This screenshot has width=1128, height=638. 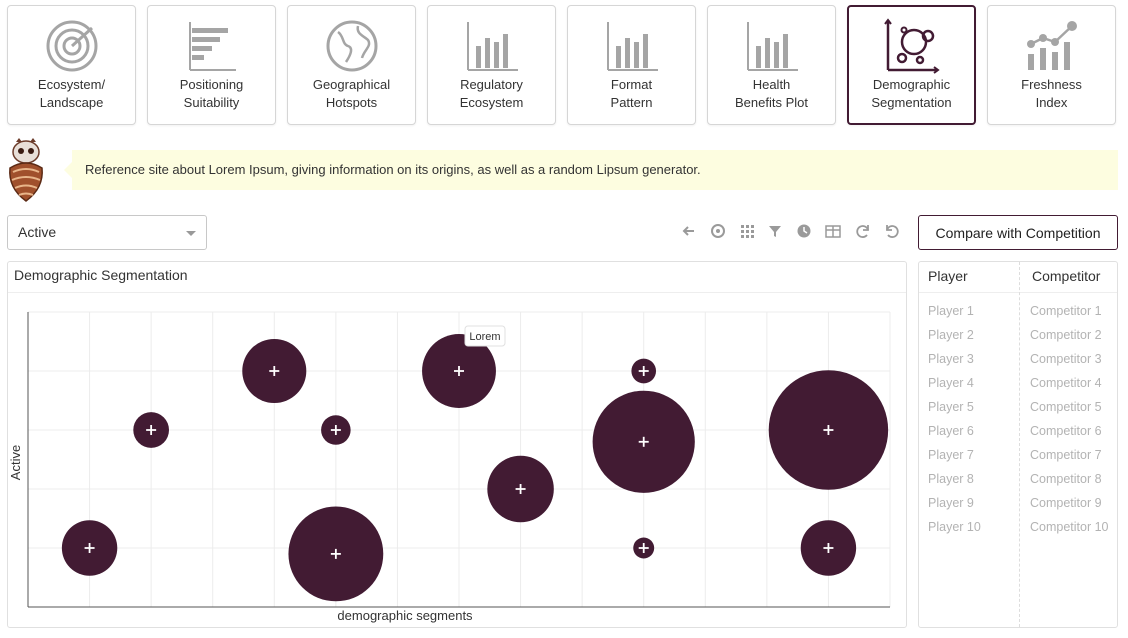 I want to click on tab-freshness-index: Freshness Index, so click(x=1051, y=65).